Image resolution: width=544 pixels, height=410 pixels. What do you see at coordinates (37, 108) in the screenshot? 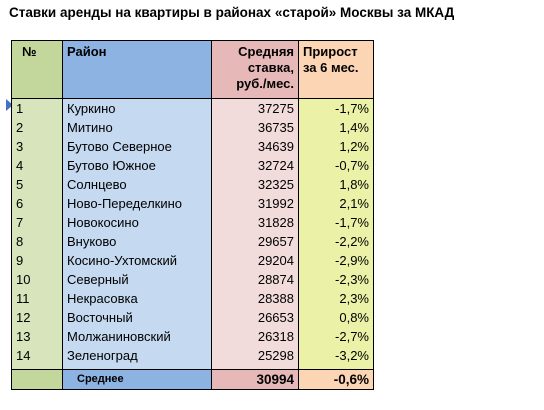
I see `row-num: 1` at bounding box center [37, 108].